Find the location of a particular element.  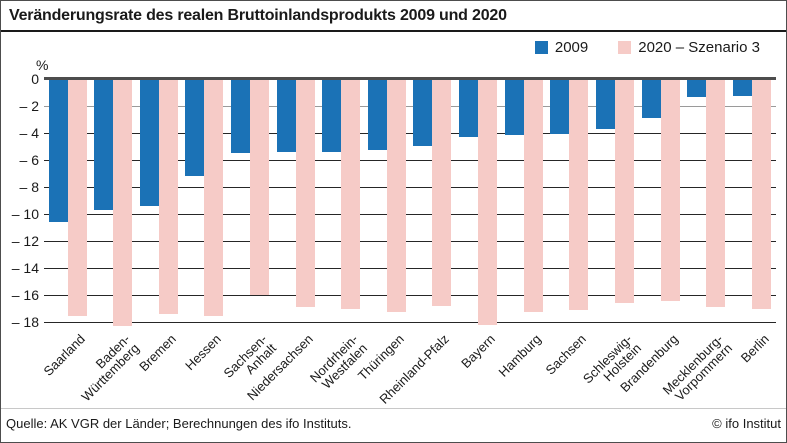

chart-legend: 2009 2020 – Szenario 3 is located at coordinates (647, 47).